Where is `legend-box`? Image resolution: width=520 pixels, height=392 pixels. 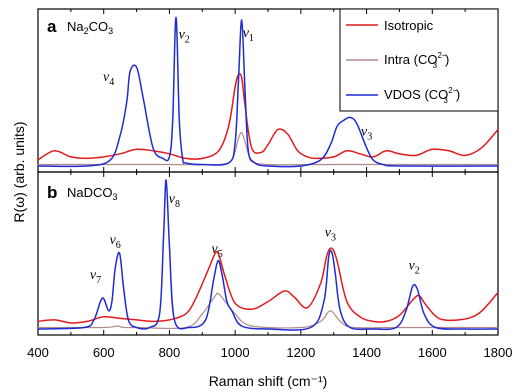
legend-box is located at coordinates (419, 60).